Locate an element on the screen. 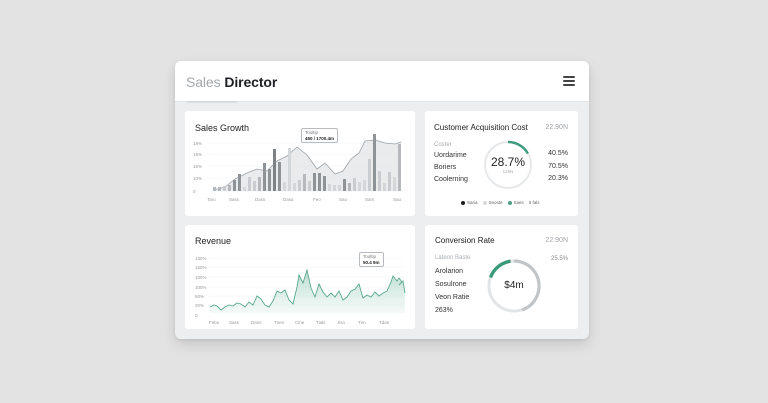 The image size is (768, 403). card-title: Sales Growth is located at coordinates (222, 128).